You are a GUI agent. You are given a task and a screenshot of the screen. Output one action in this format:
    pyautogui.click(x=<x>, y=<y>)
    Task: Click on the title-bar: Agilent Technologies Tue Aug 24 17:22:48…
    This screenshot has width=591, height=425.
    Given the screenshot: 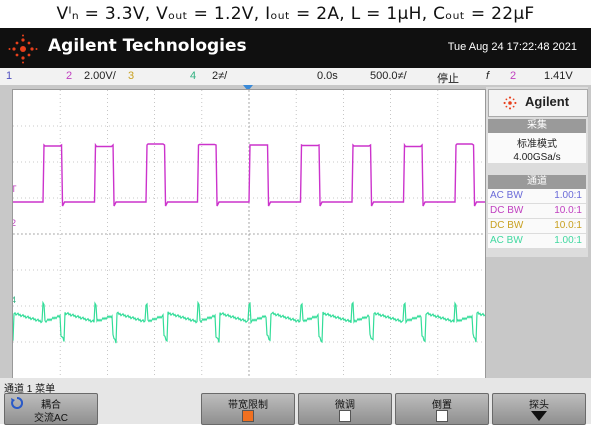 What is the action you would take?
    pyautogui.click(x=295, y=48)
    